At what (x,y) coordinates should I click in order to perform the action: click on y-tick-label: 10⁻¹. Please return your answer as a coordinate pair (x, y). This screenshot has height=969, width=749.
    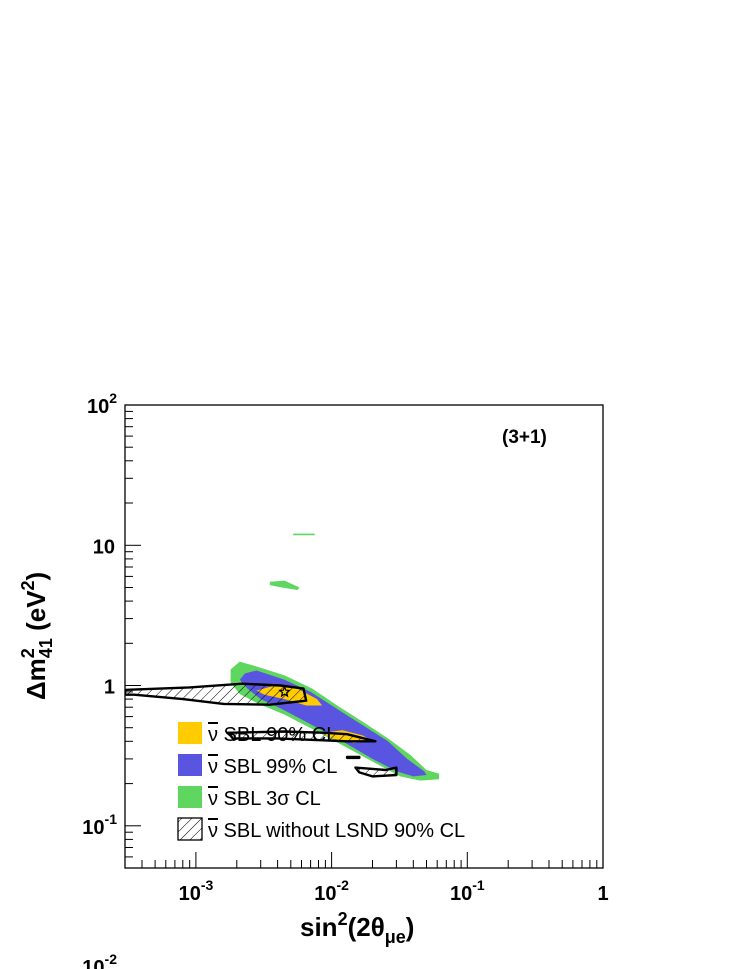
    Looking at the image, I should click on (99, 825).